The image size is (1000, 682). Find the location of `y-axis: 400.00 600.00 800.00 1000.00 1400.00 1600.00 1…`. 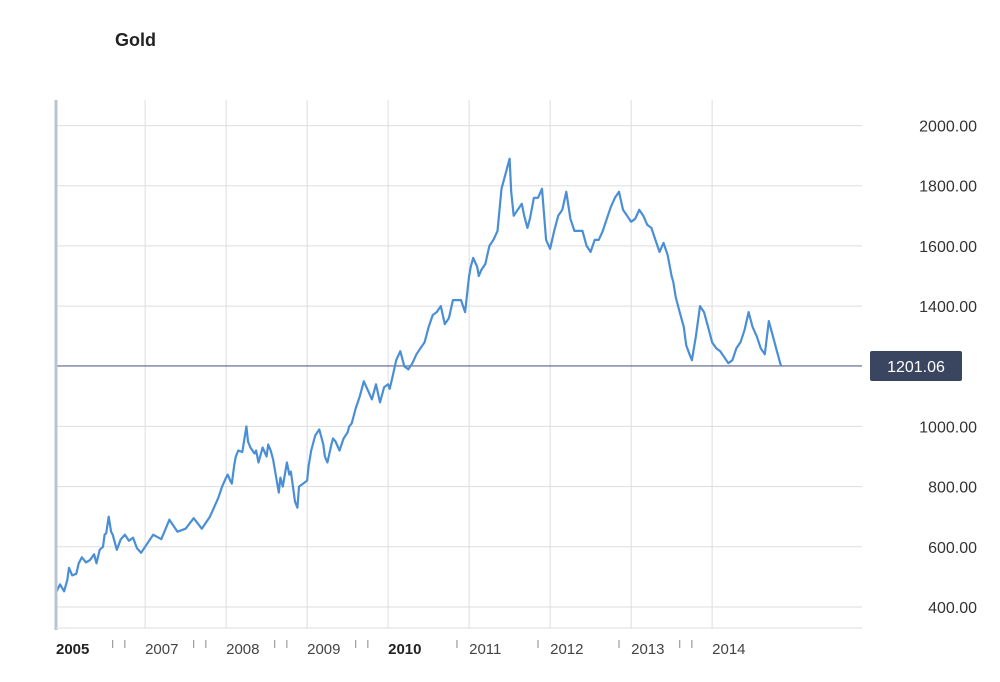

y-axis: 400.00 600.00 800.00 1000.00 1400.00 1600.00 1… is located at coordinates (948, 368).